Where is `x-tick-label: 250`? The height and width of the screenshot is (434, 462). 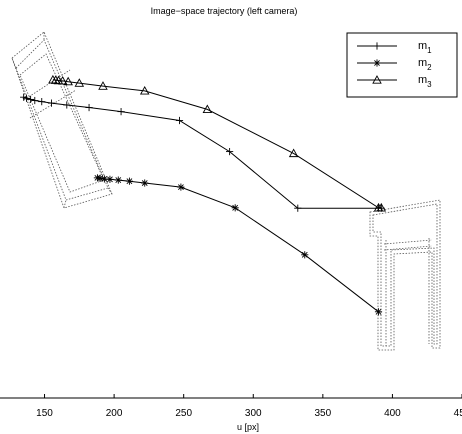 x-tick-label: 250 is located at coordinates (183, 413).